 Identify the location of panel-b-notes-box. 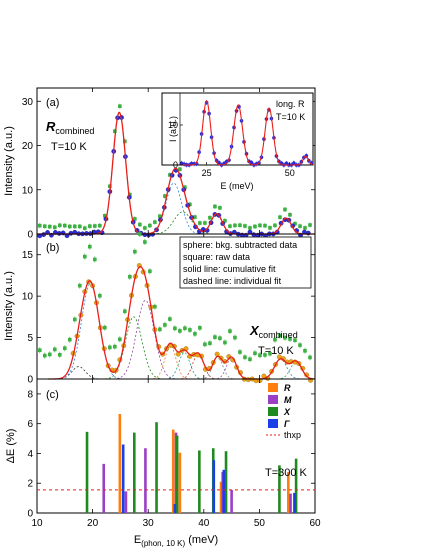
(245, 262).